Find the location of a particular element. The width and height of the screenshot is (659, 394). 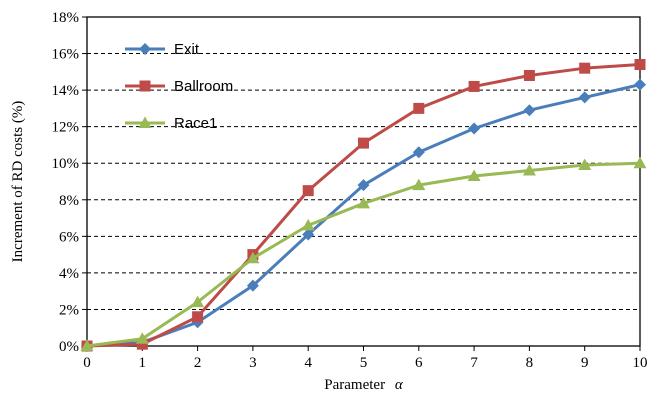

legend-exit-point is located at coordinates (145, 49).